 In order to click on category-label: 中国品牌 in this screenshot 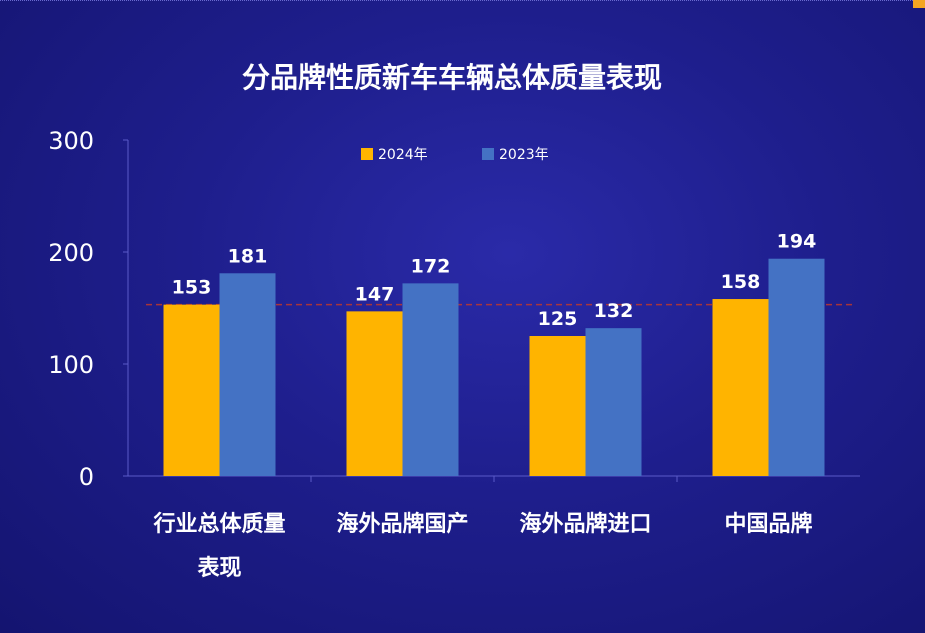, I will do `click(768, 524)`.